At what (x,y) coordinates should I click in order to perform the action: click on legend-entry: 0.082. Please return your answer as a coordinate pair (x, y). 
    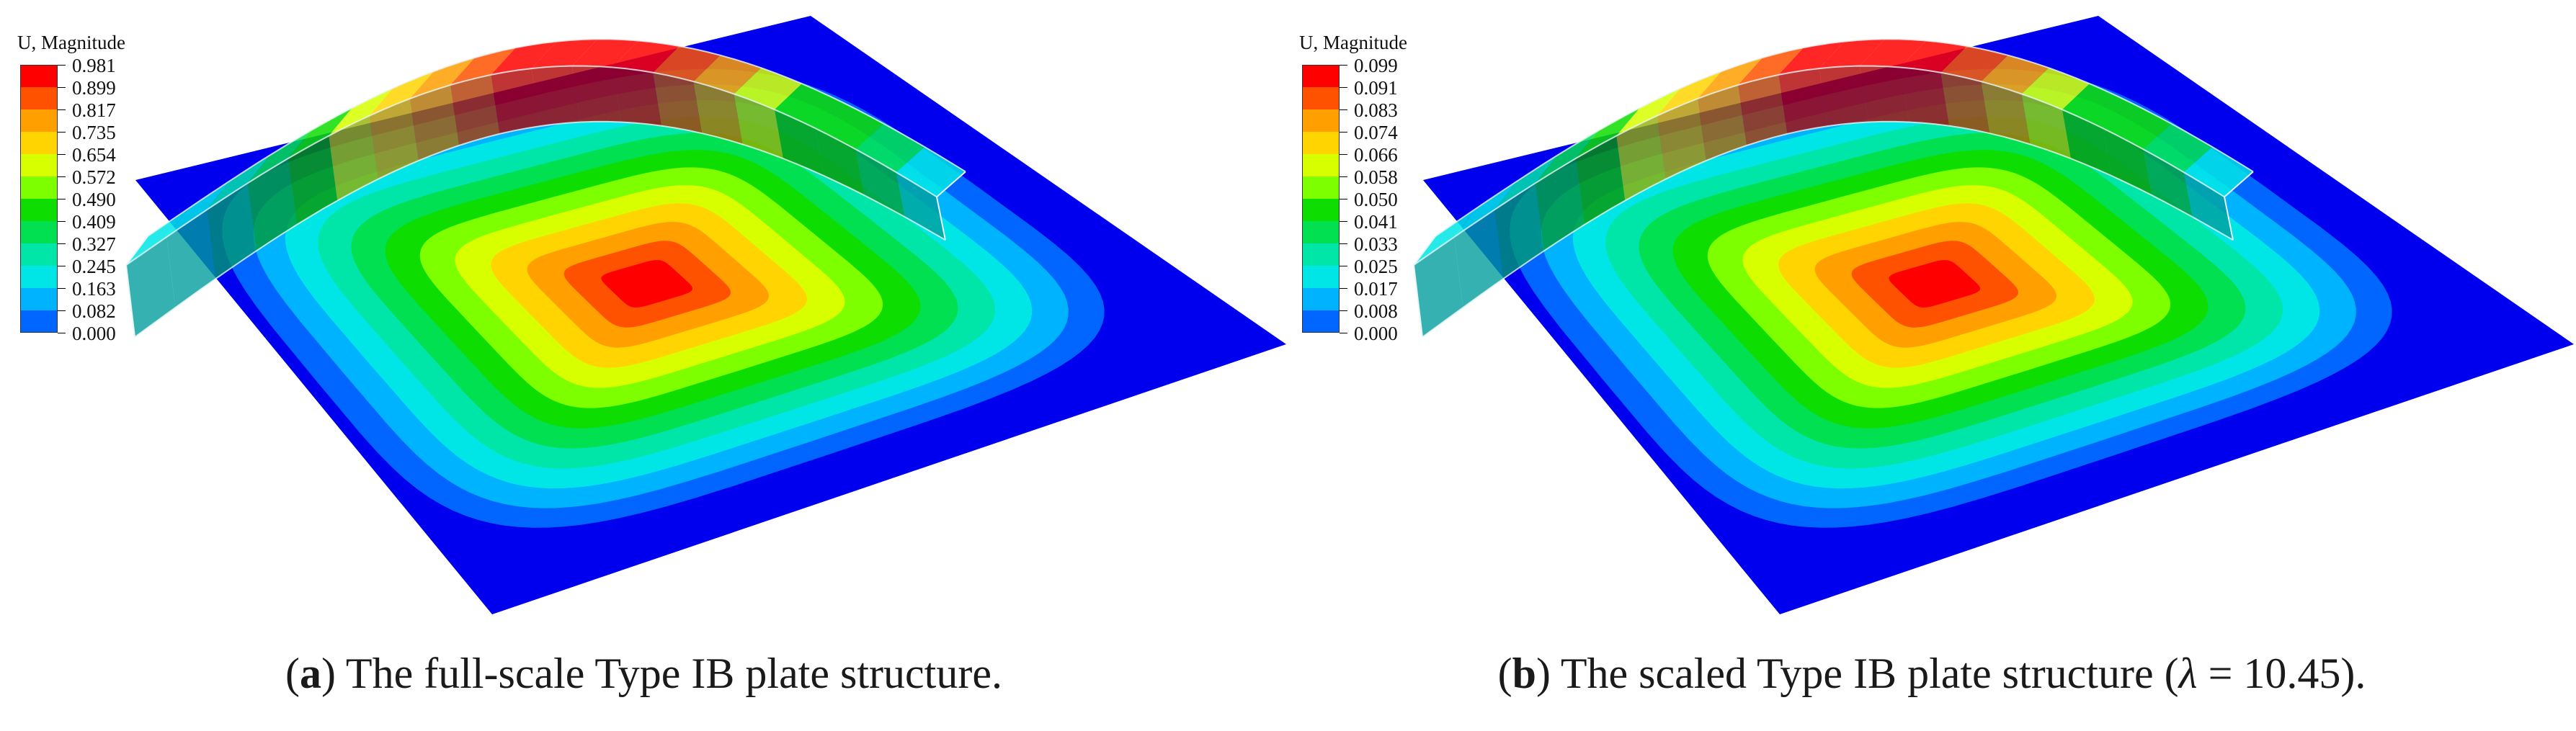
    Looking at the image, I should click on (85, 316).